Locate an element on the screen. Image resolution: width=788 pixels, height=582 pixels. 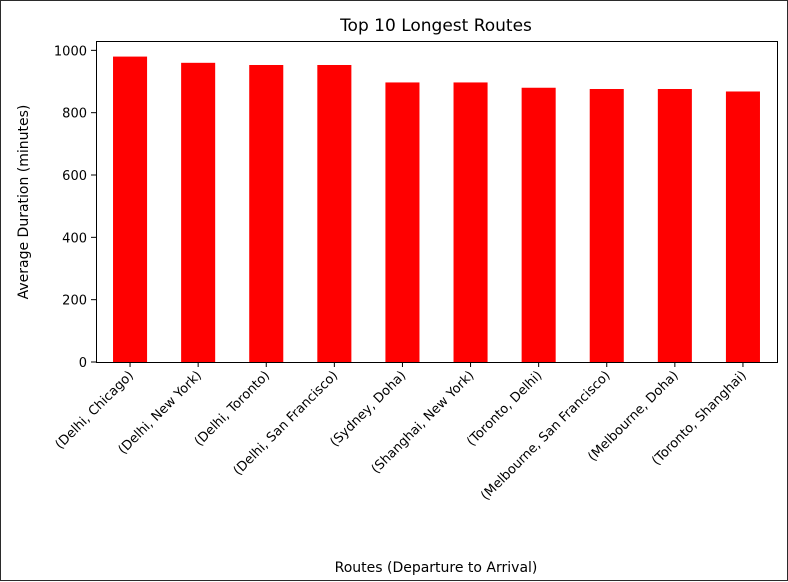
y-axis-label: Average Duration (minutes) is located at coordinates (24, 202).